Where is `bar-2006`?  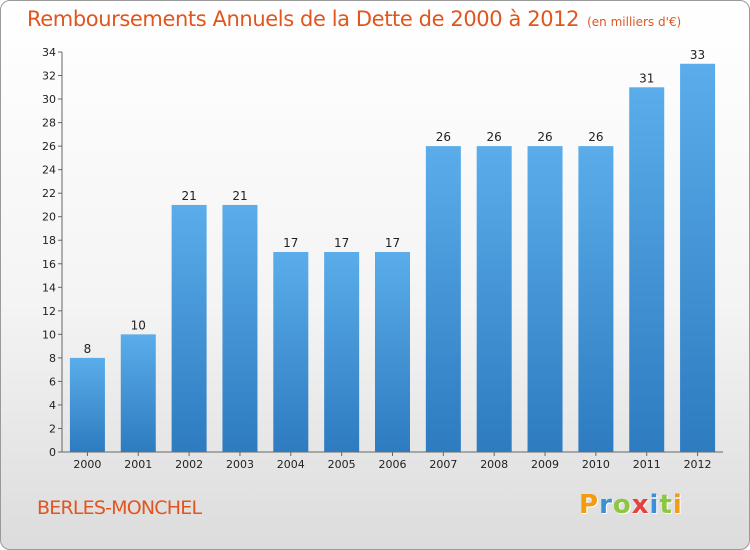
bar-2006 is located at coordinates (392, 352).